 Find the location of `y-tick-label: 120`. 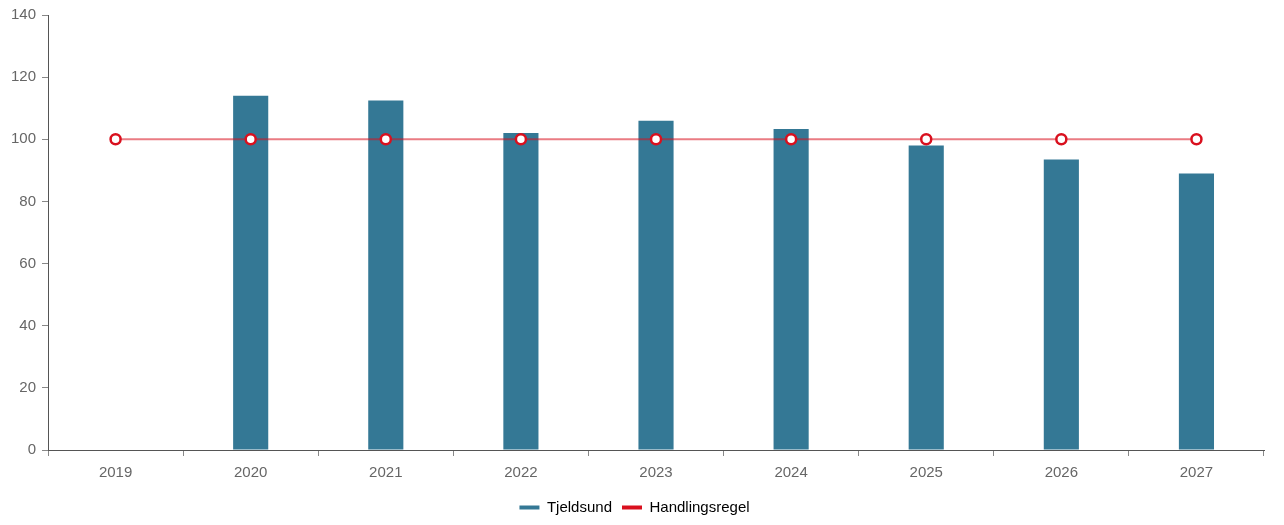

y-tick-label: 120 is located at coordinates (24, 76).